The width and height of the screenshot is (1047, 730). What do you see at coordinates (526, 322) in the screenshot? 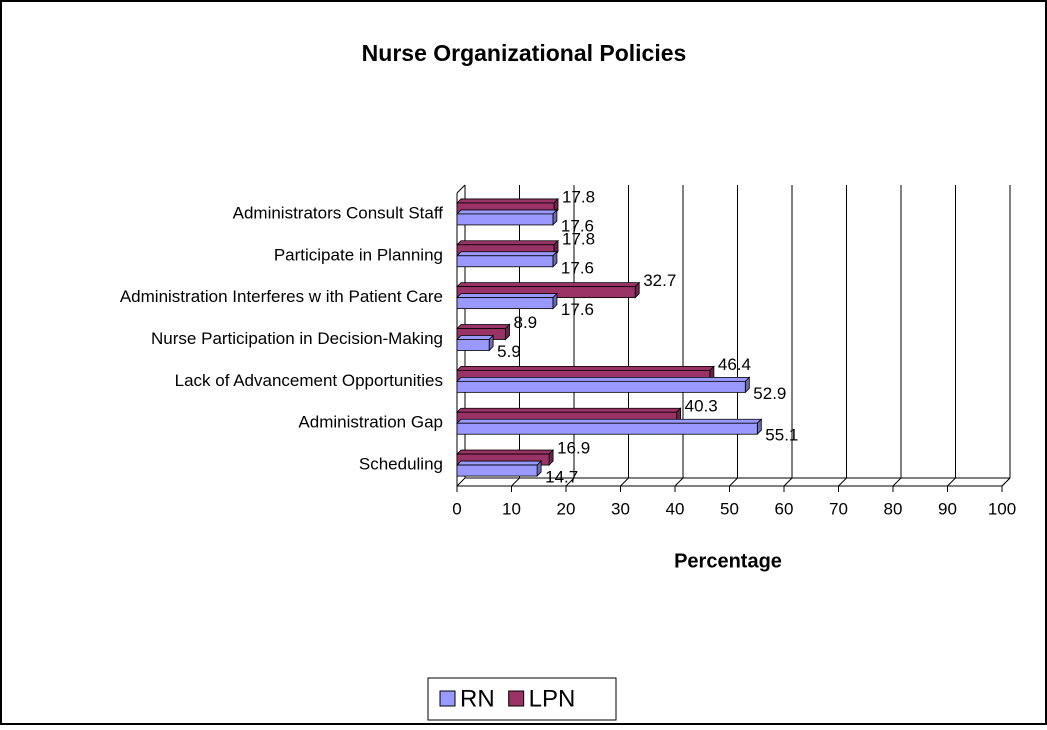
I see `data-label: 8.9` at bounding box center [526, 322].